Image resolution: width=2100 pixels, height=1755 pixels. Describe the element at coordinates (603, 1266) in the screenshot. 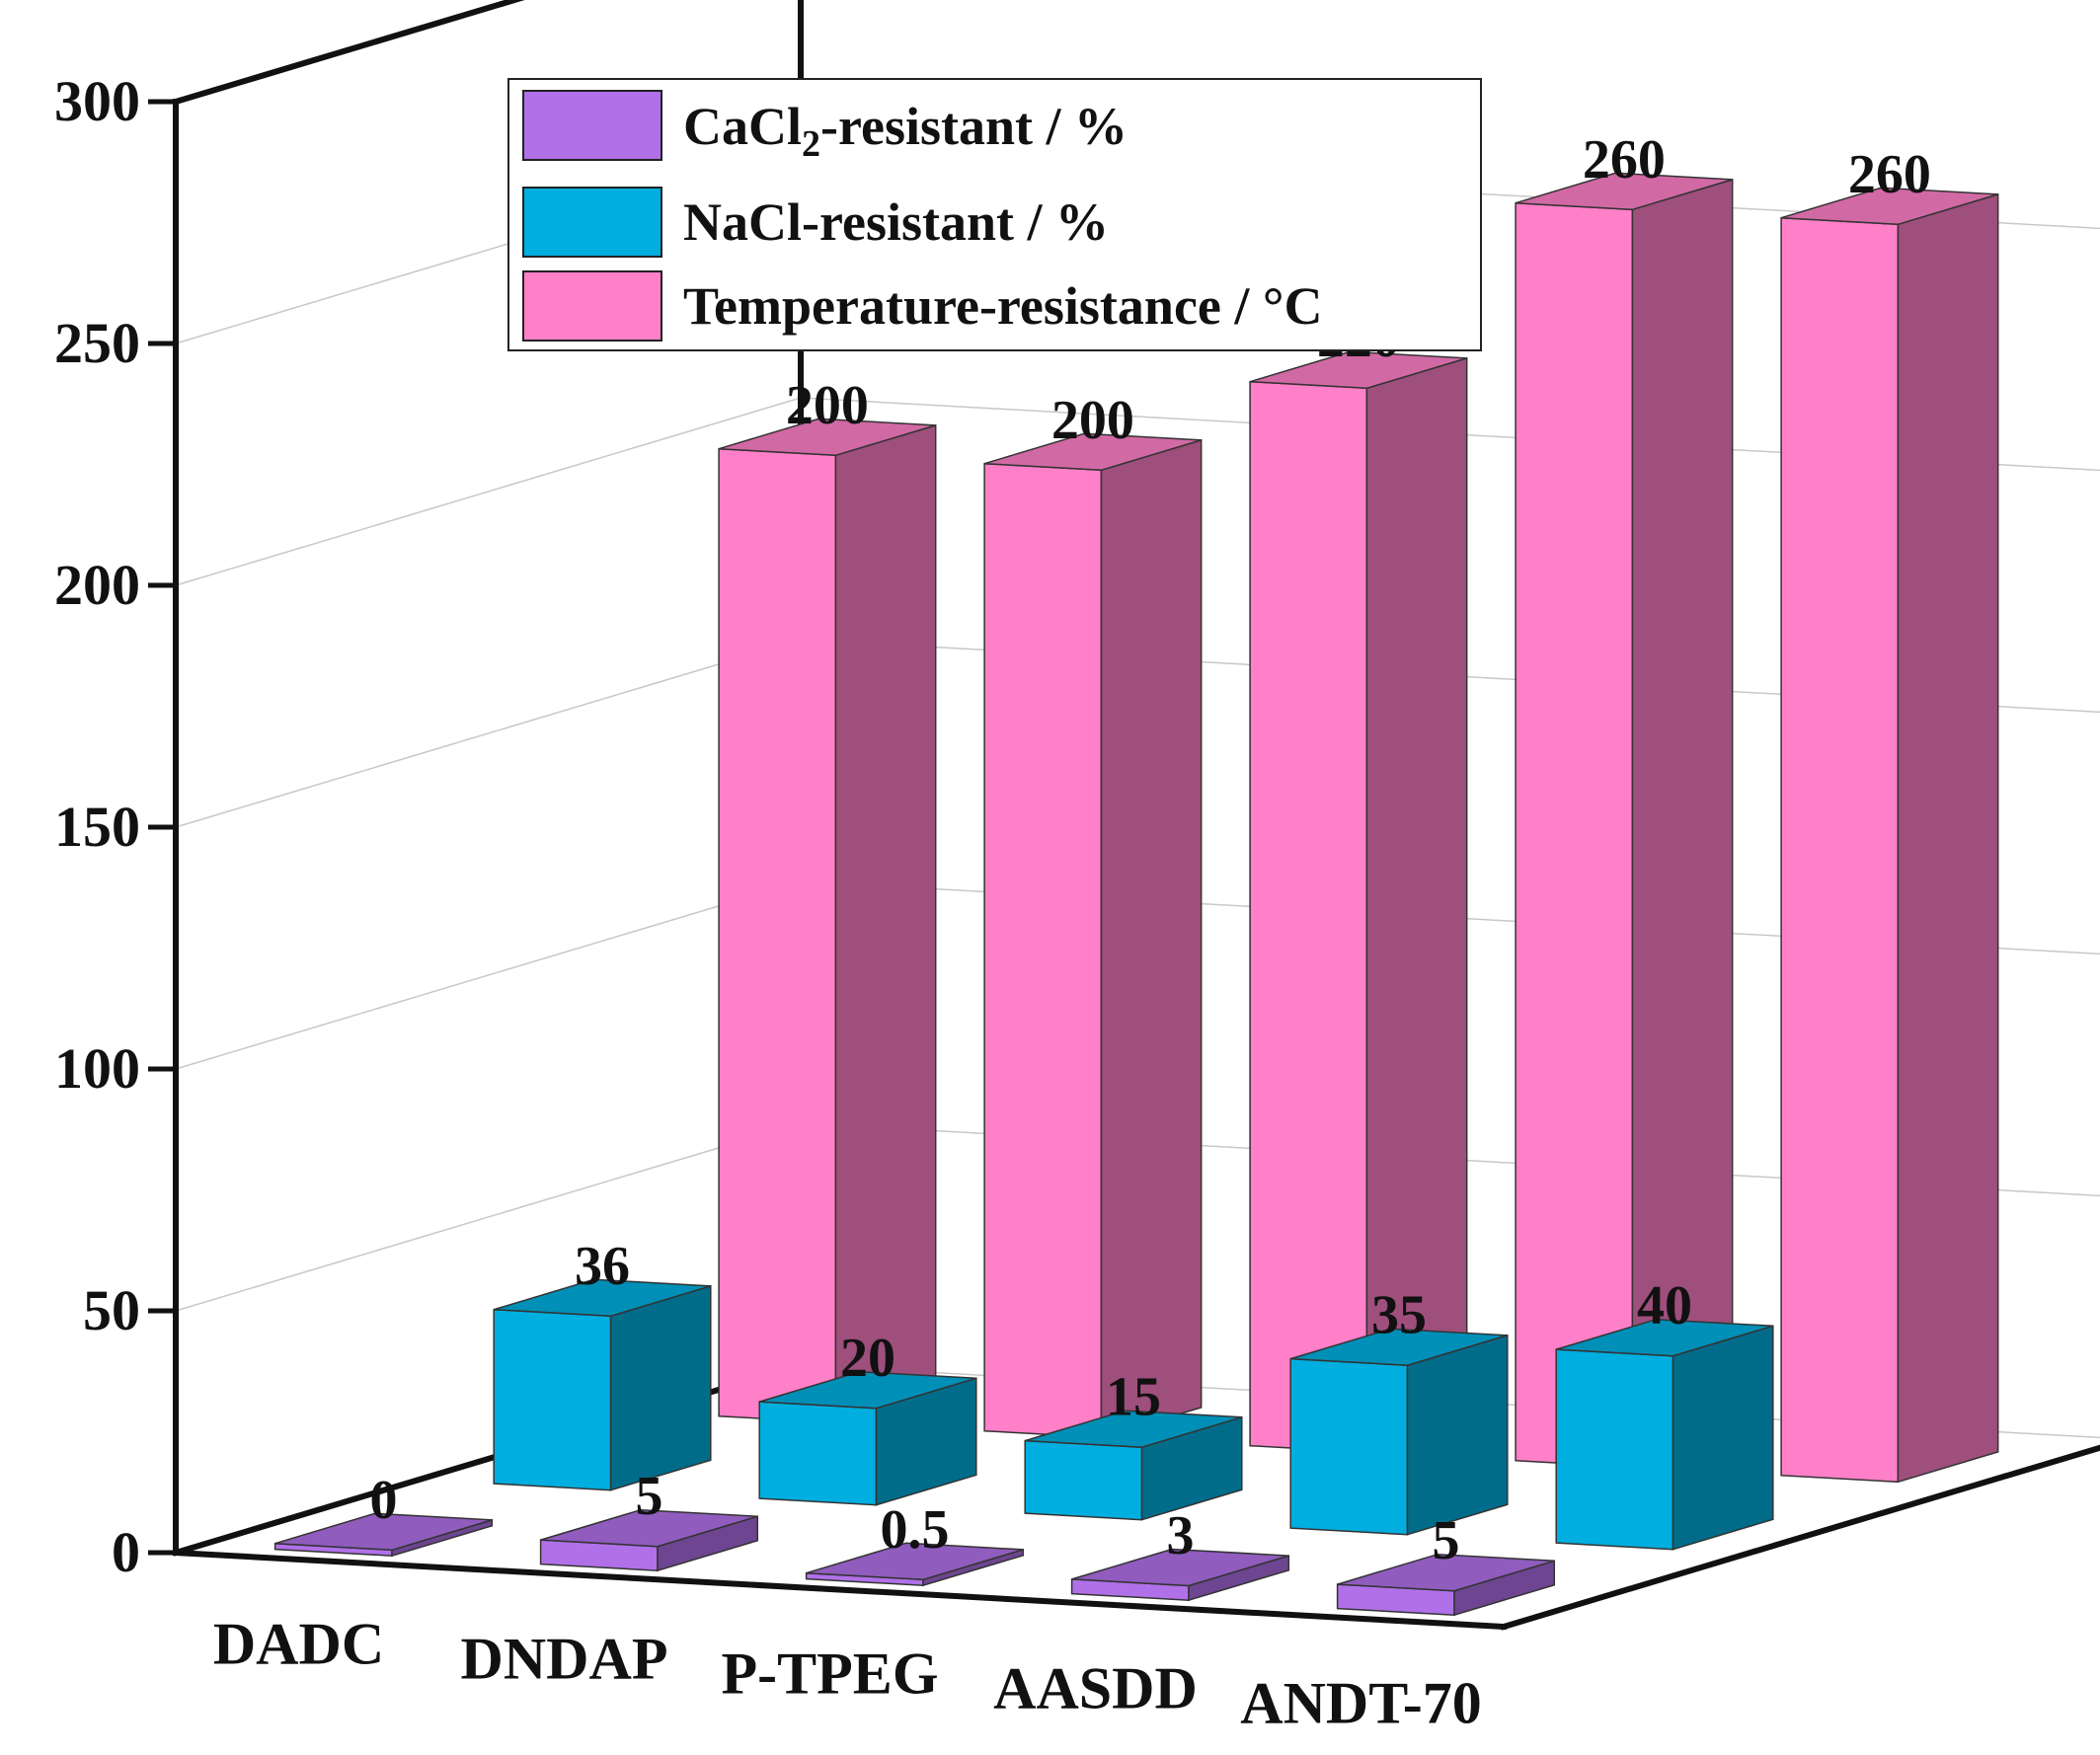

I see `bar-value-label: 36` at that location.